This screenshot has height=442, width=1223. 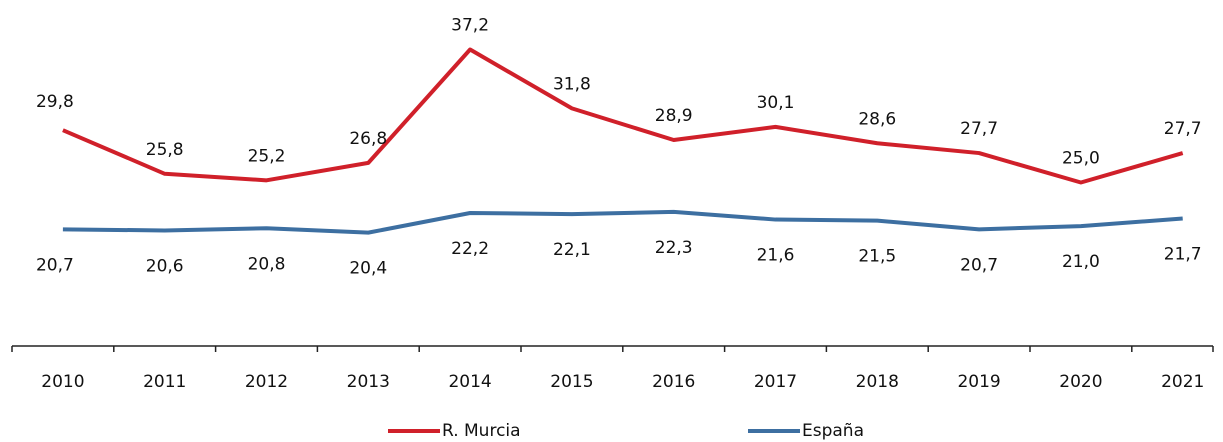 What do you see at coordinates (776, 256) in the screenshot?
I see `data-label: 21,6` at bounding box center [776, 256].